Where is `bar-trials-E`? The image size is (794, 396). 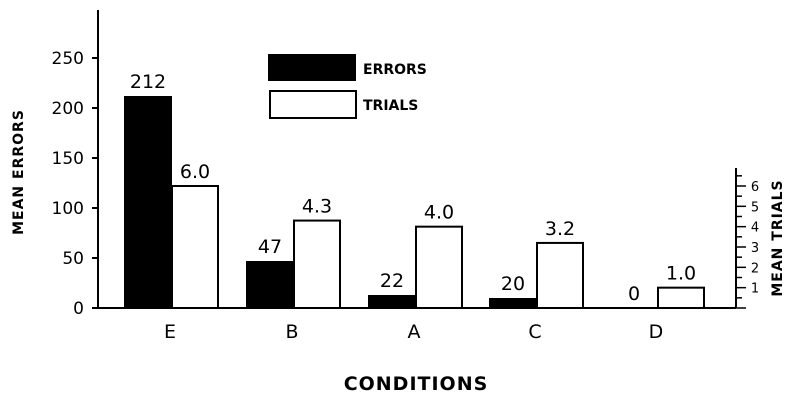 bar-trials-E is located at coordinates (195, 247).